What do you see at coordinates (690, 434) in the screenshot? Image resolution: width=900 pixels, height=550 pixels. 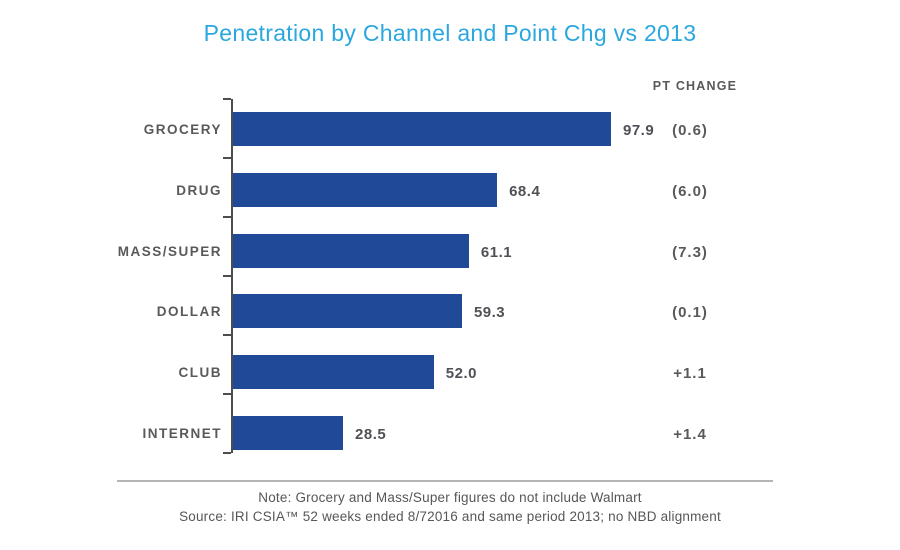 I see `pt-change-internet: +1.4` at bounding box center [690, 434].